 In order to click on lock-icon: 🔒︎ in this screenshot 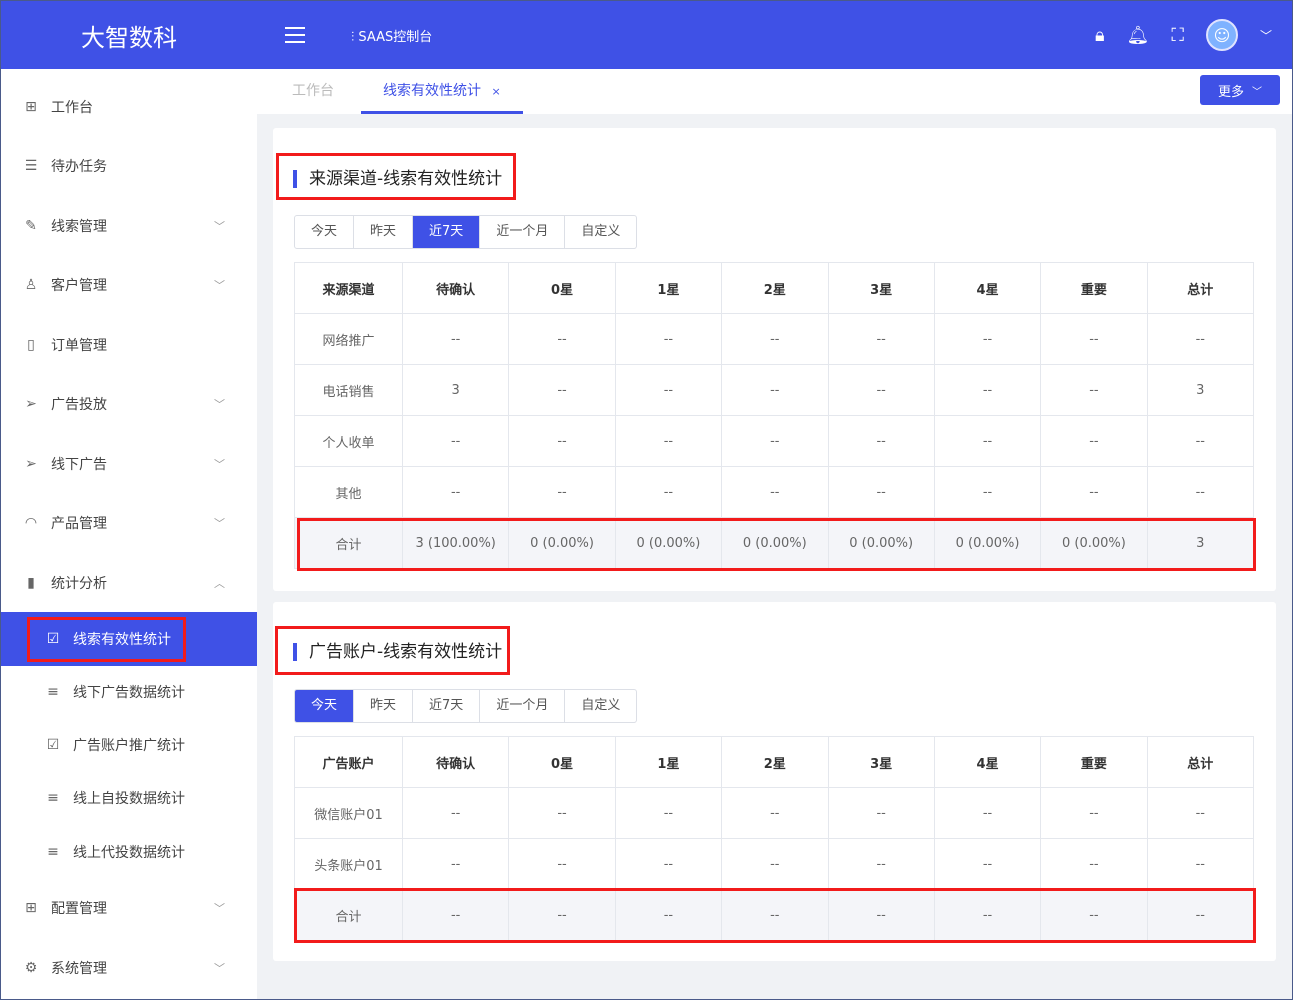, I will do `click(1099, 35)`.